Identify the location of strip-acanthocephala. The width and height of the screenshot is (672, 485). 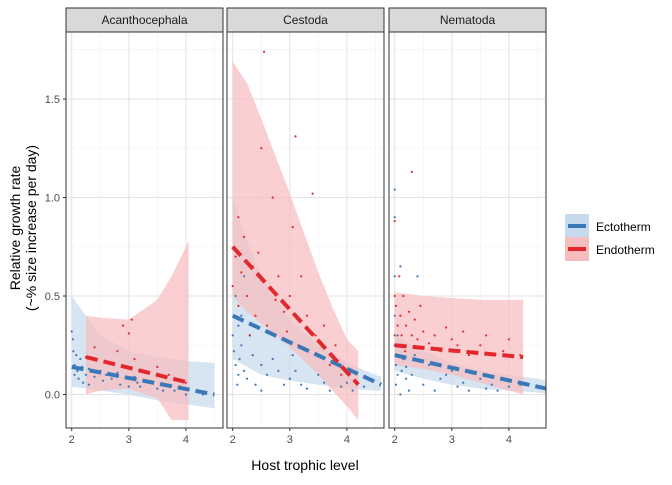
(144, 20).